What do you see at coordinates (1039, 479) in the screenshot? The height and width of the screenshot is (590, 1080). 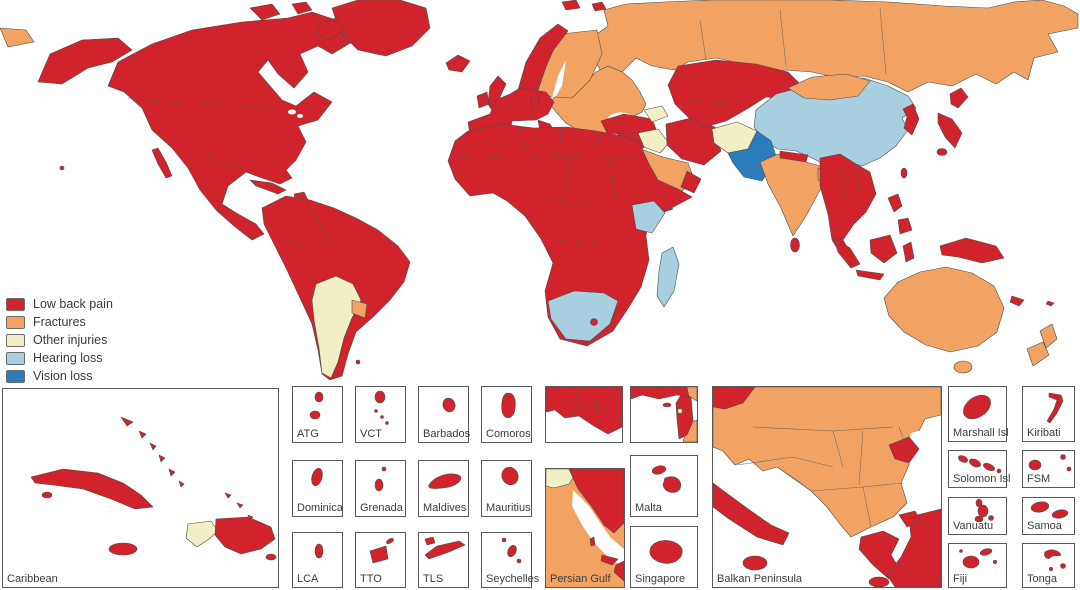 I see `inset-label-fsm: FSM` at bounding box center [1039, 479].